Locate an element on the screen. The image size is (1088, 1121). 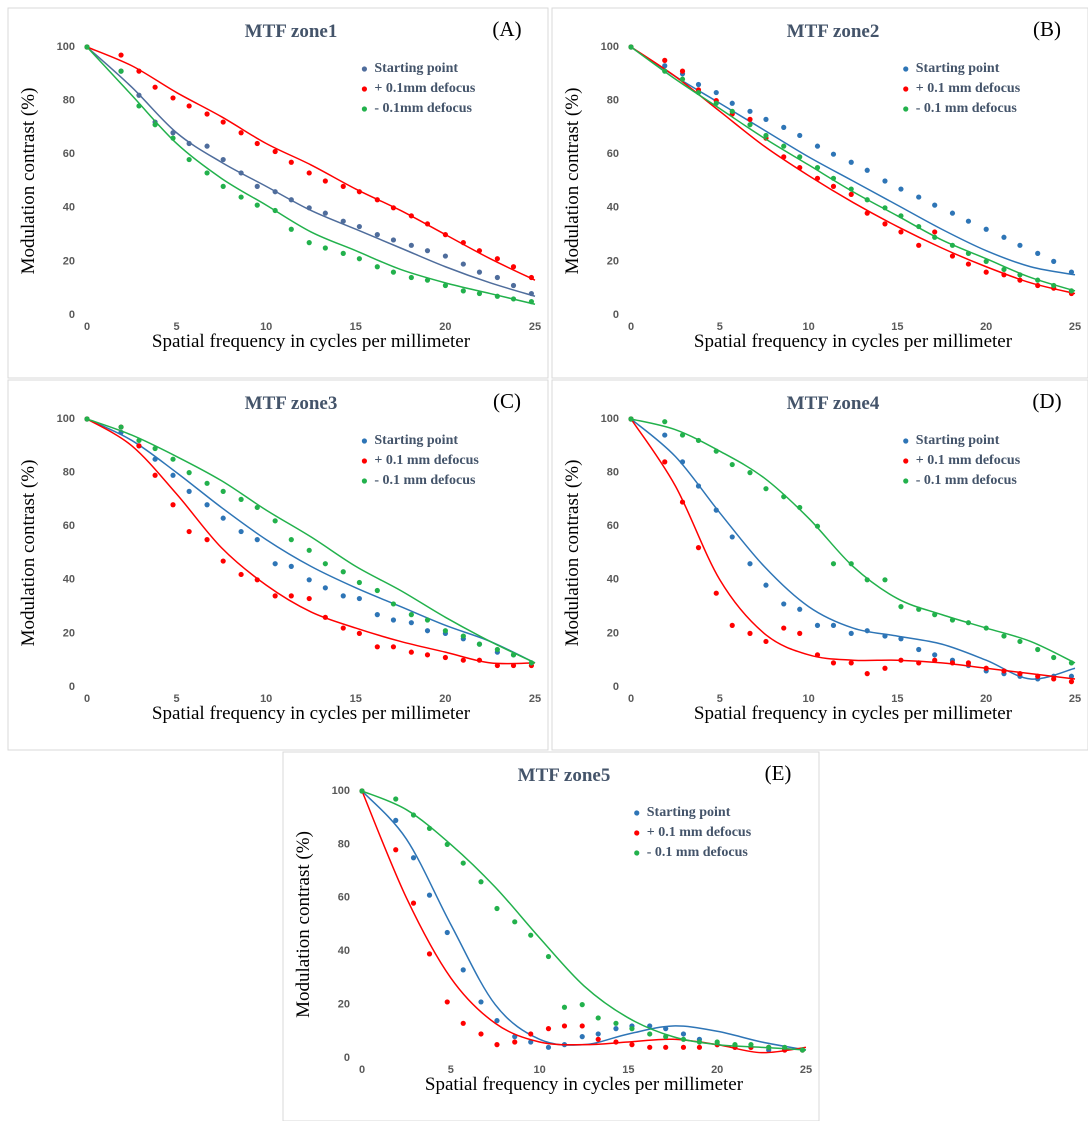
fit-curve is located at coordinates (311, 541).